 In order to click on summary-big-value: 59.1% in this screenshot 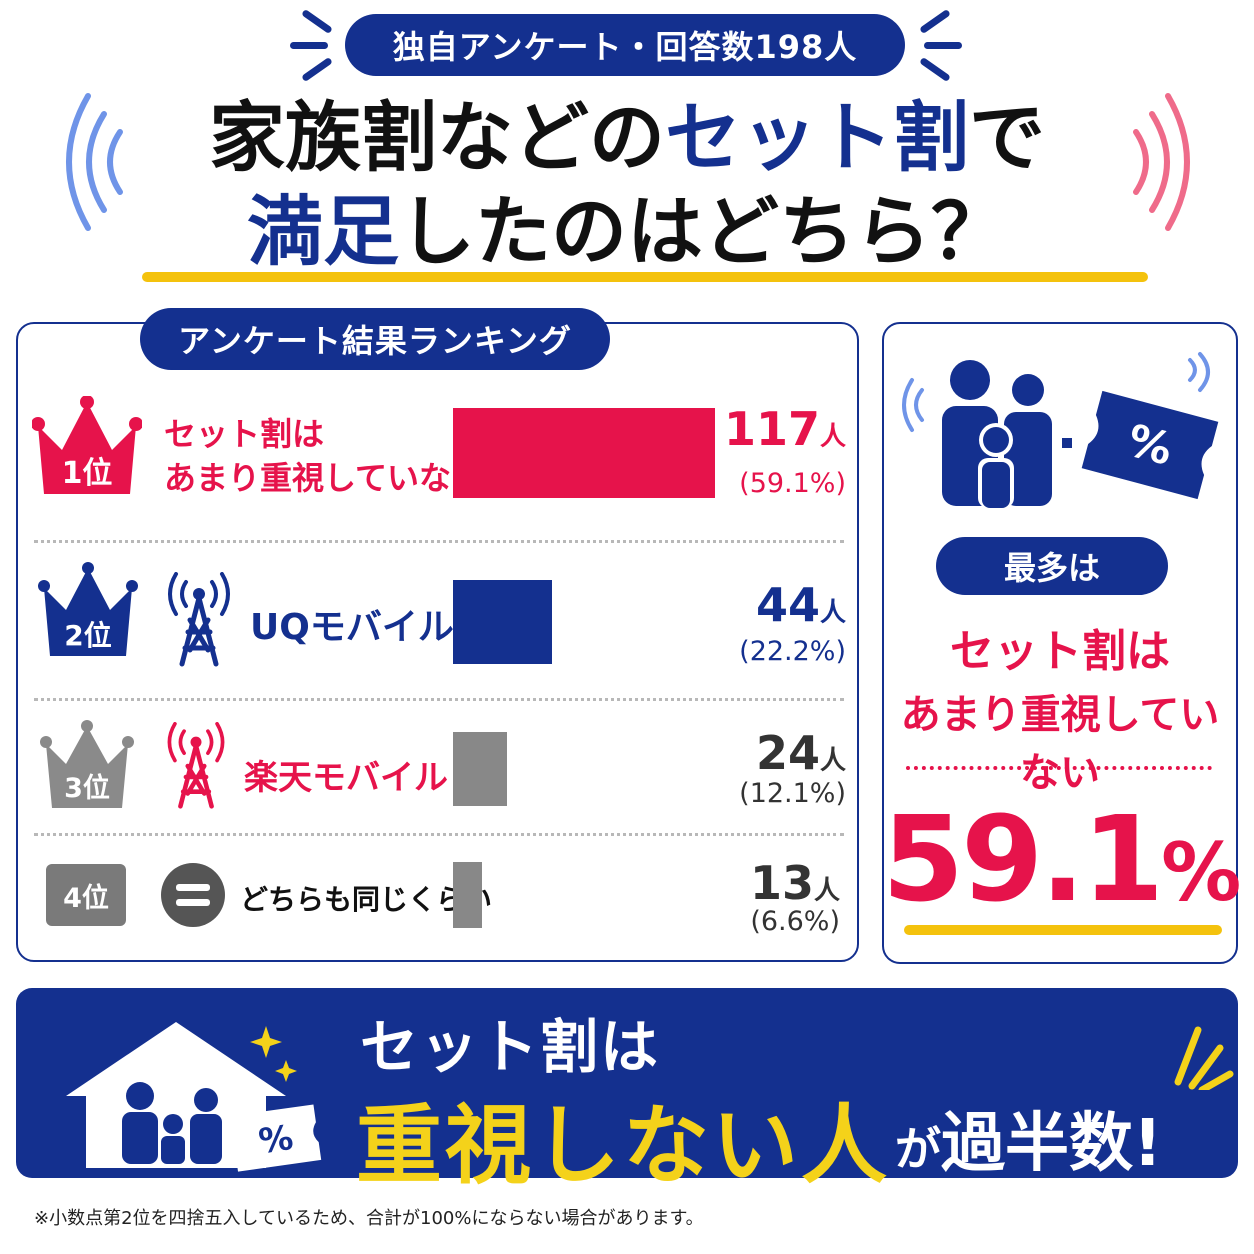, I will do `click(1061, 859)`.